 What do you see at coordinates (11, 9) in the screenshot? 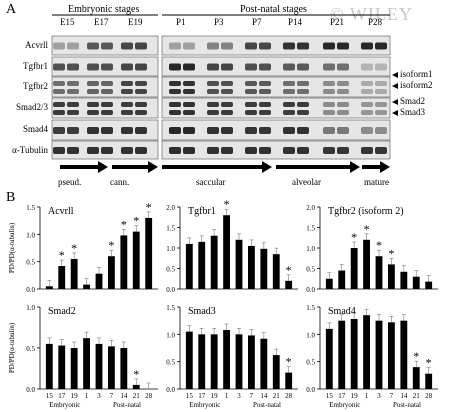
I see `panel-a-letter: A` at bounding box center [11, 9].